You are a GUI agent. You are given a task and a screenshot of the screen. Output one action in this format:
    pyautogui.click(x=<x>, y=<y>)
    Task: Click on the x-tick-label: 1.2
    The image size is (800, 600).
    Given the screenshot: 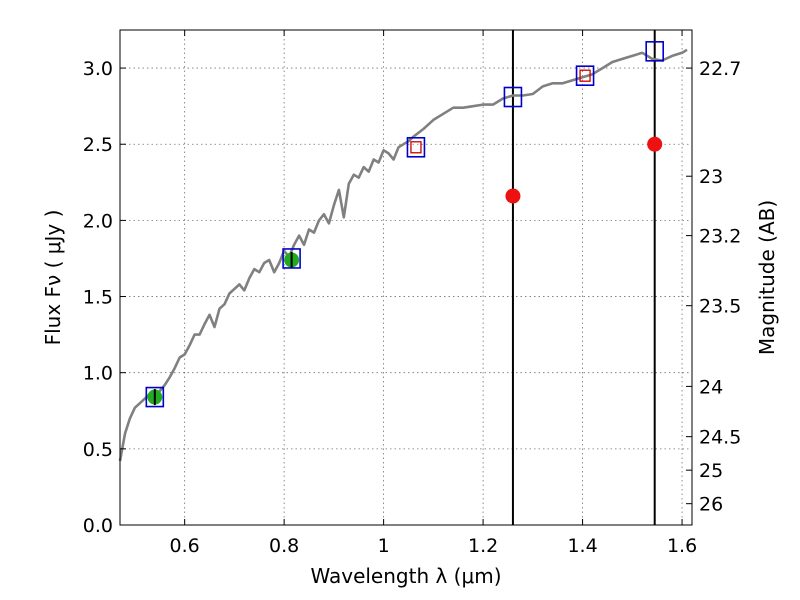 What is the action you would take?
    pyautogui.click(x=483, y=546)
    